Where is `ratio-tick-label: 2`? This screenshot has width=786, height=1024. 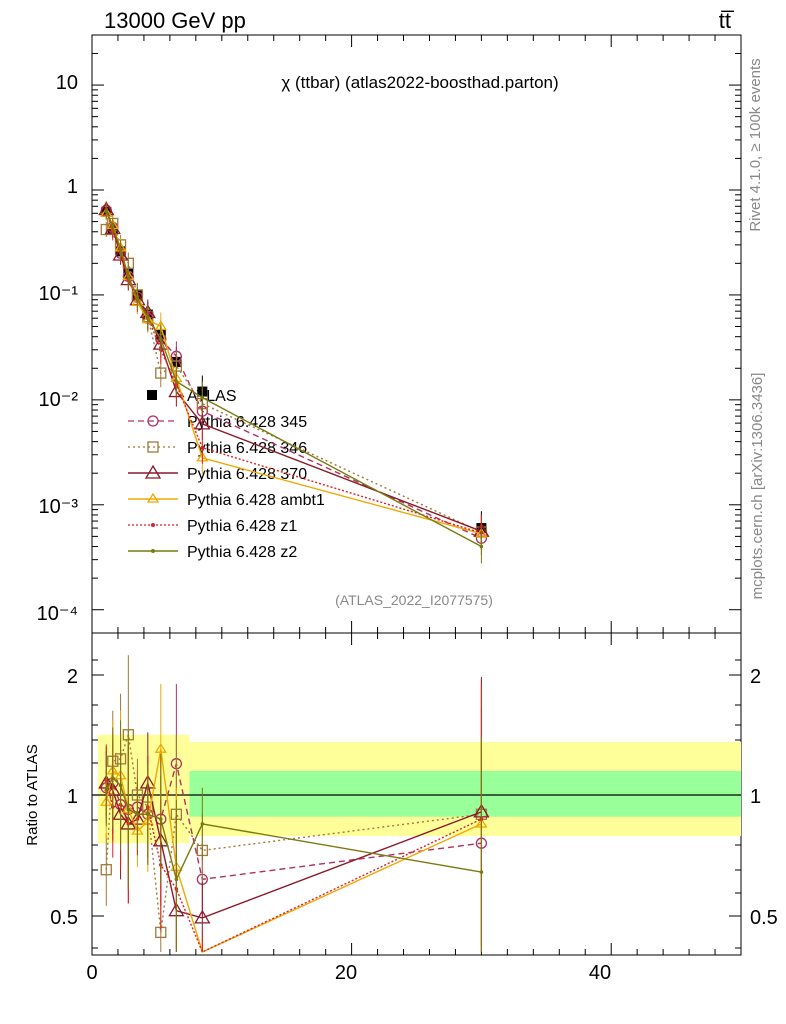 ratio-tick-label: 2 is located at coordinates (72, 677).